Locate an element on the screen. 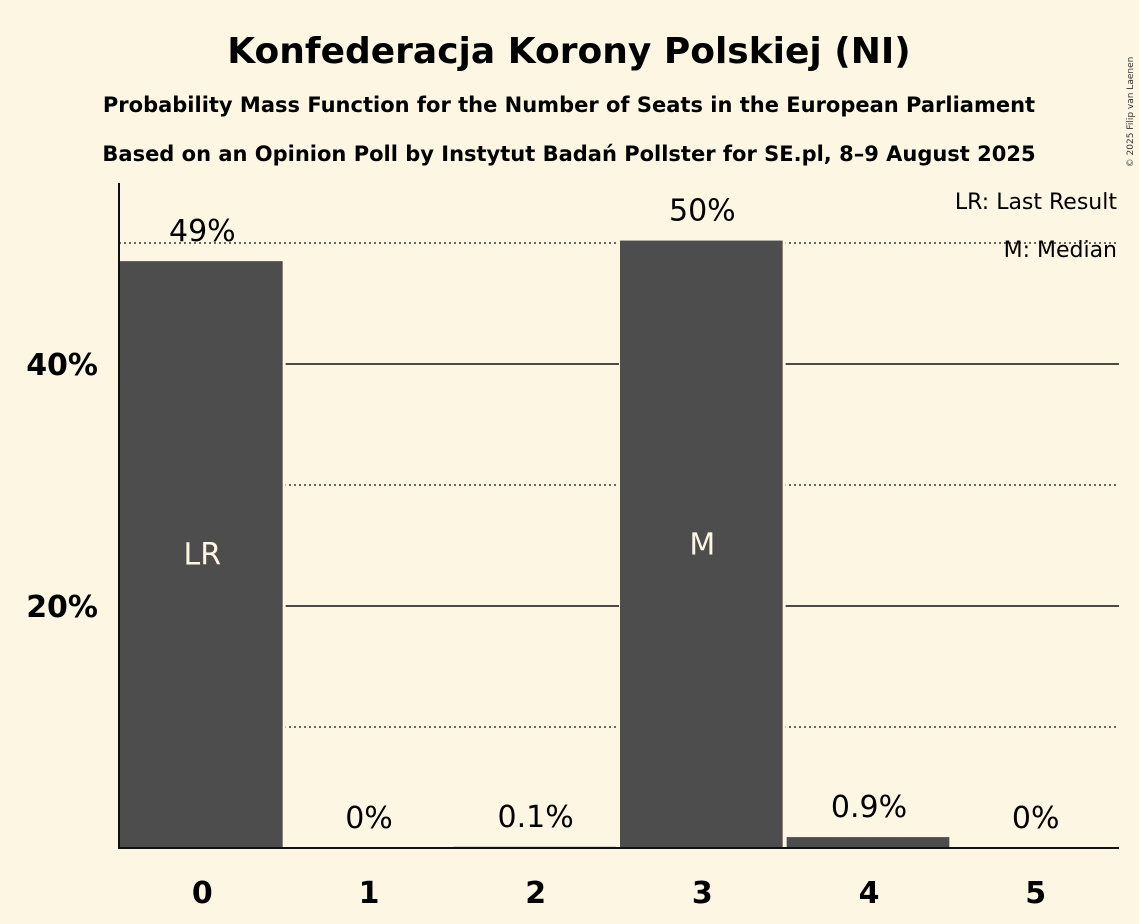 This screenshot has height=924, width=1139. y-axis-ticks: 20% 40% is located at coordinates (62, 486).